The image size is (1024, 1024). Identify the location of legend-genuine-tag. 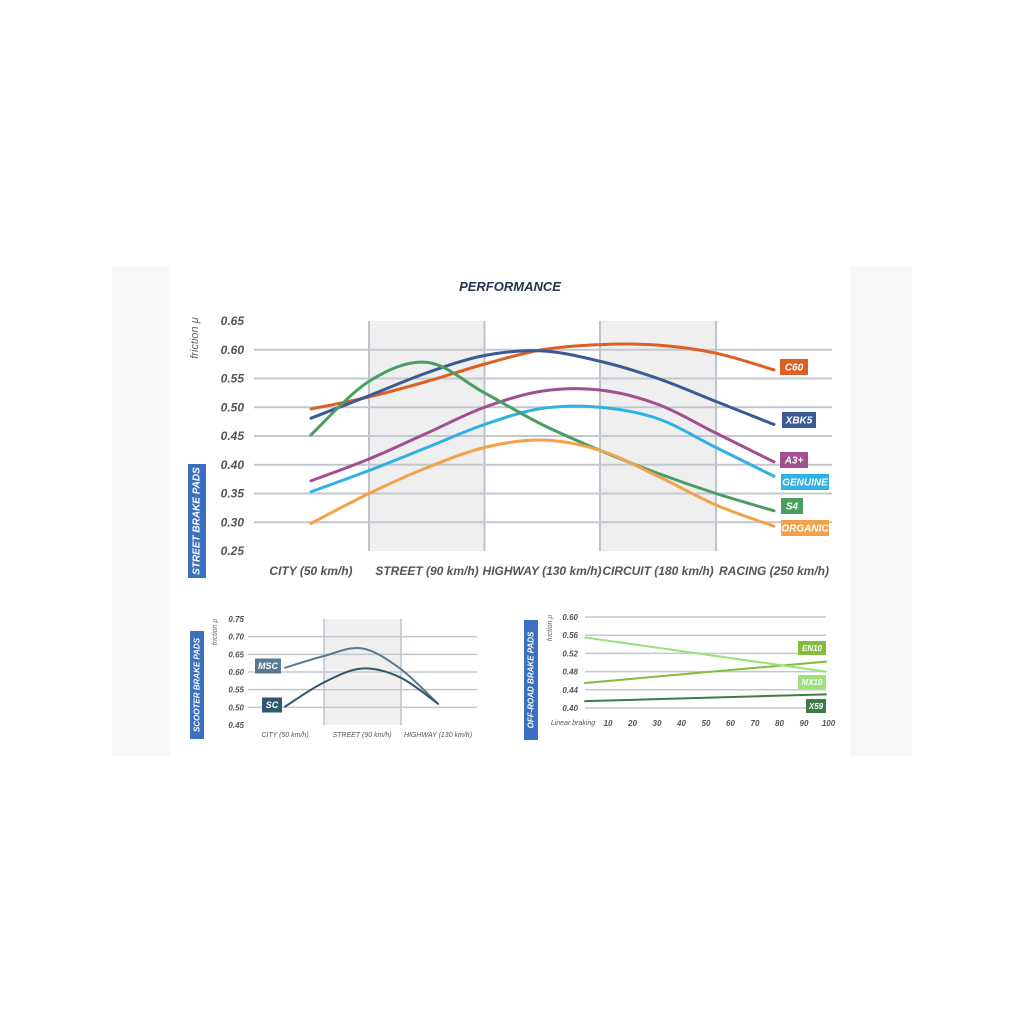
(805, 482).